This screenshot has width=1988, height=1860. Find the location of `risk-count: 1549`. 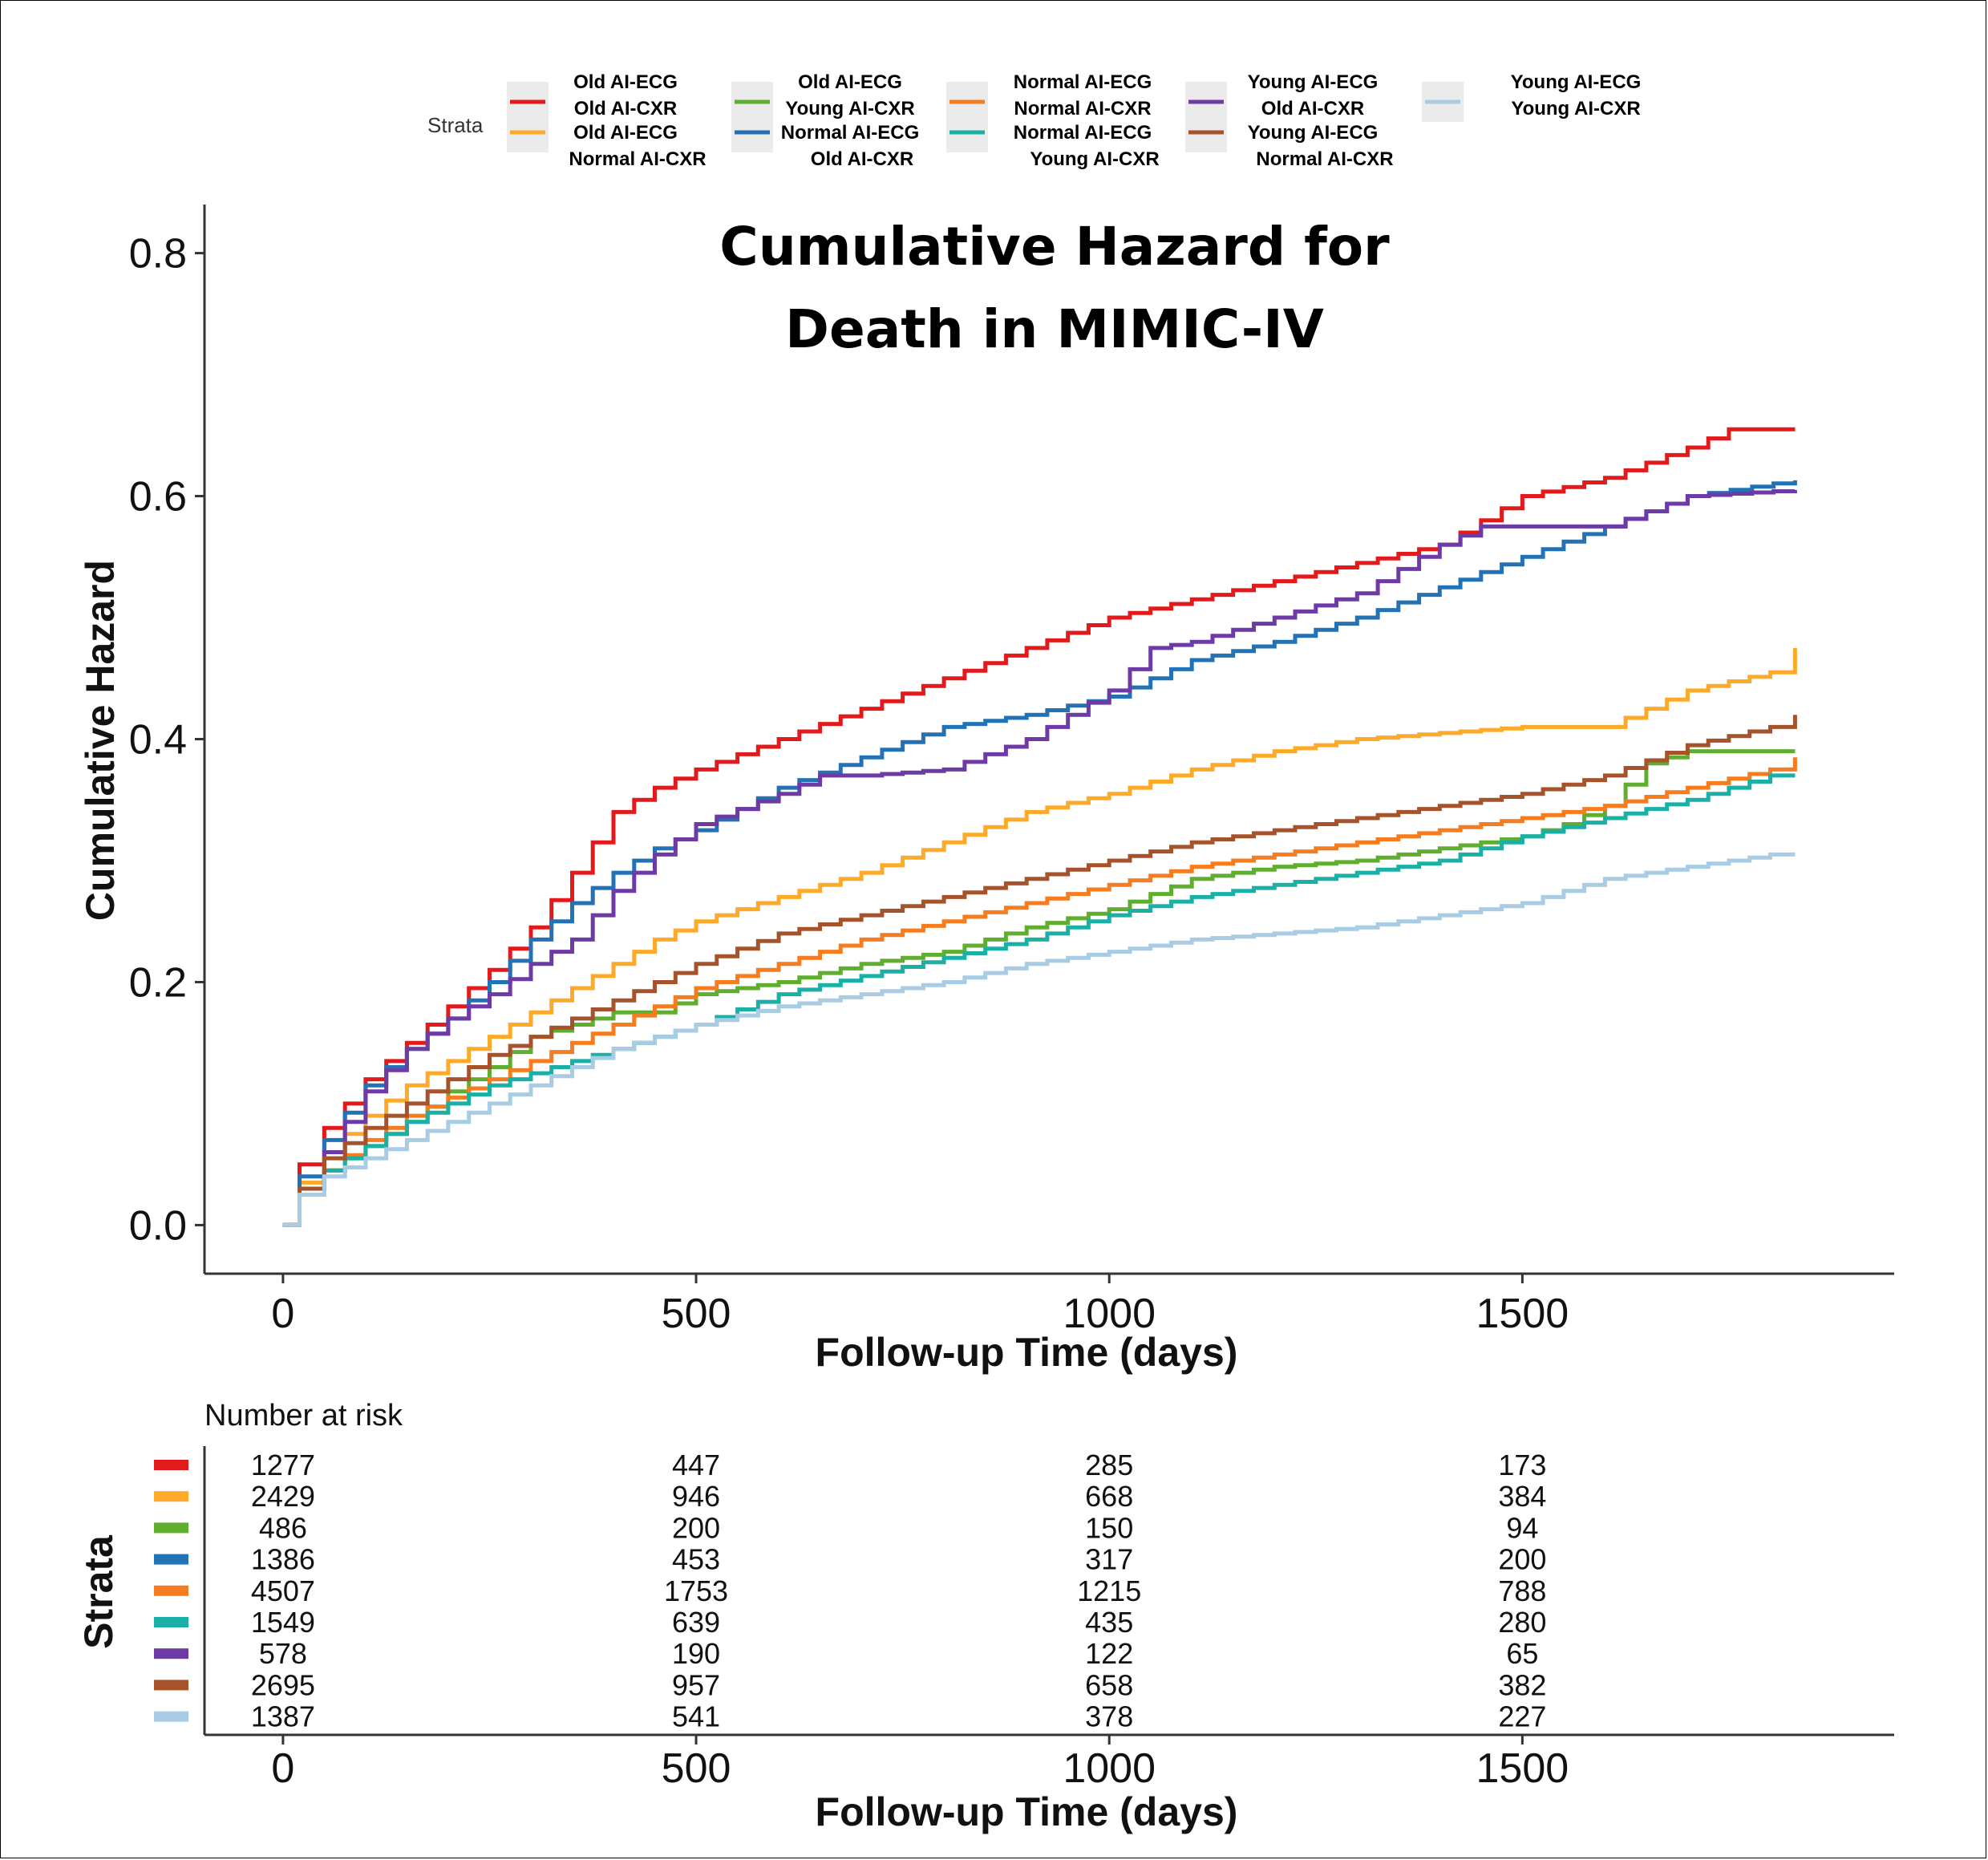

risk-count: 1549 is located at coordinates (283, 1622).